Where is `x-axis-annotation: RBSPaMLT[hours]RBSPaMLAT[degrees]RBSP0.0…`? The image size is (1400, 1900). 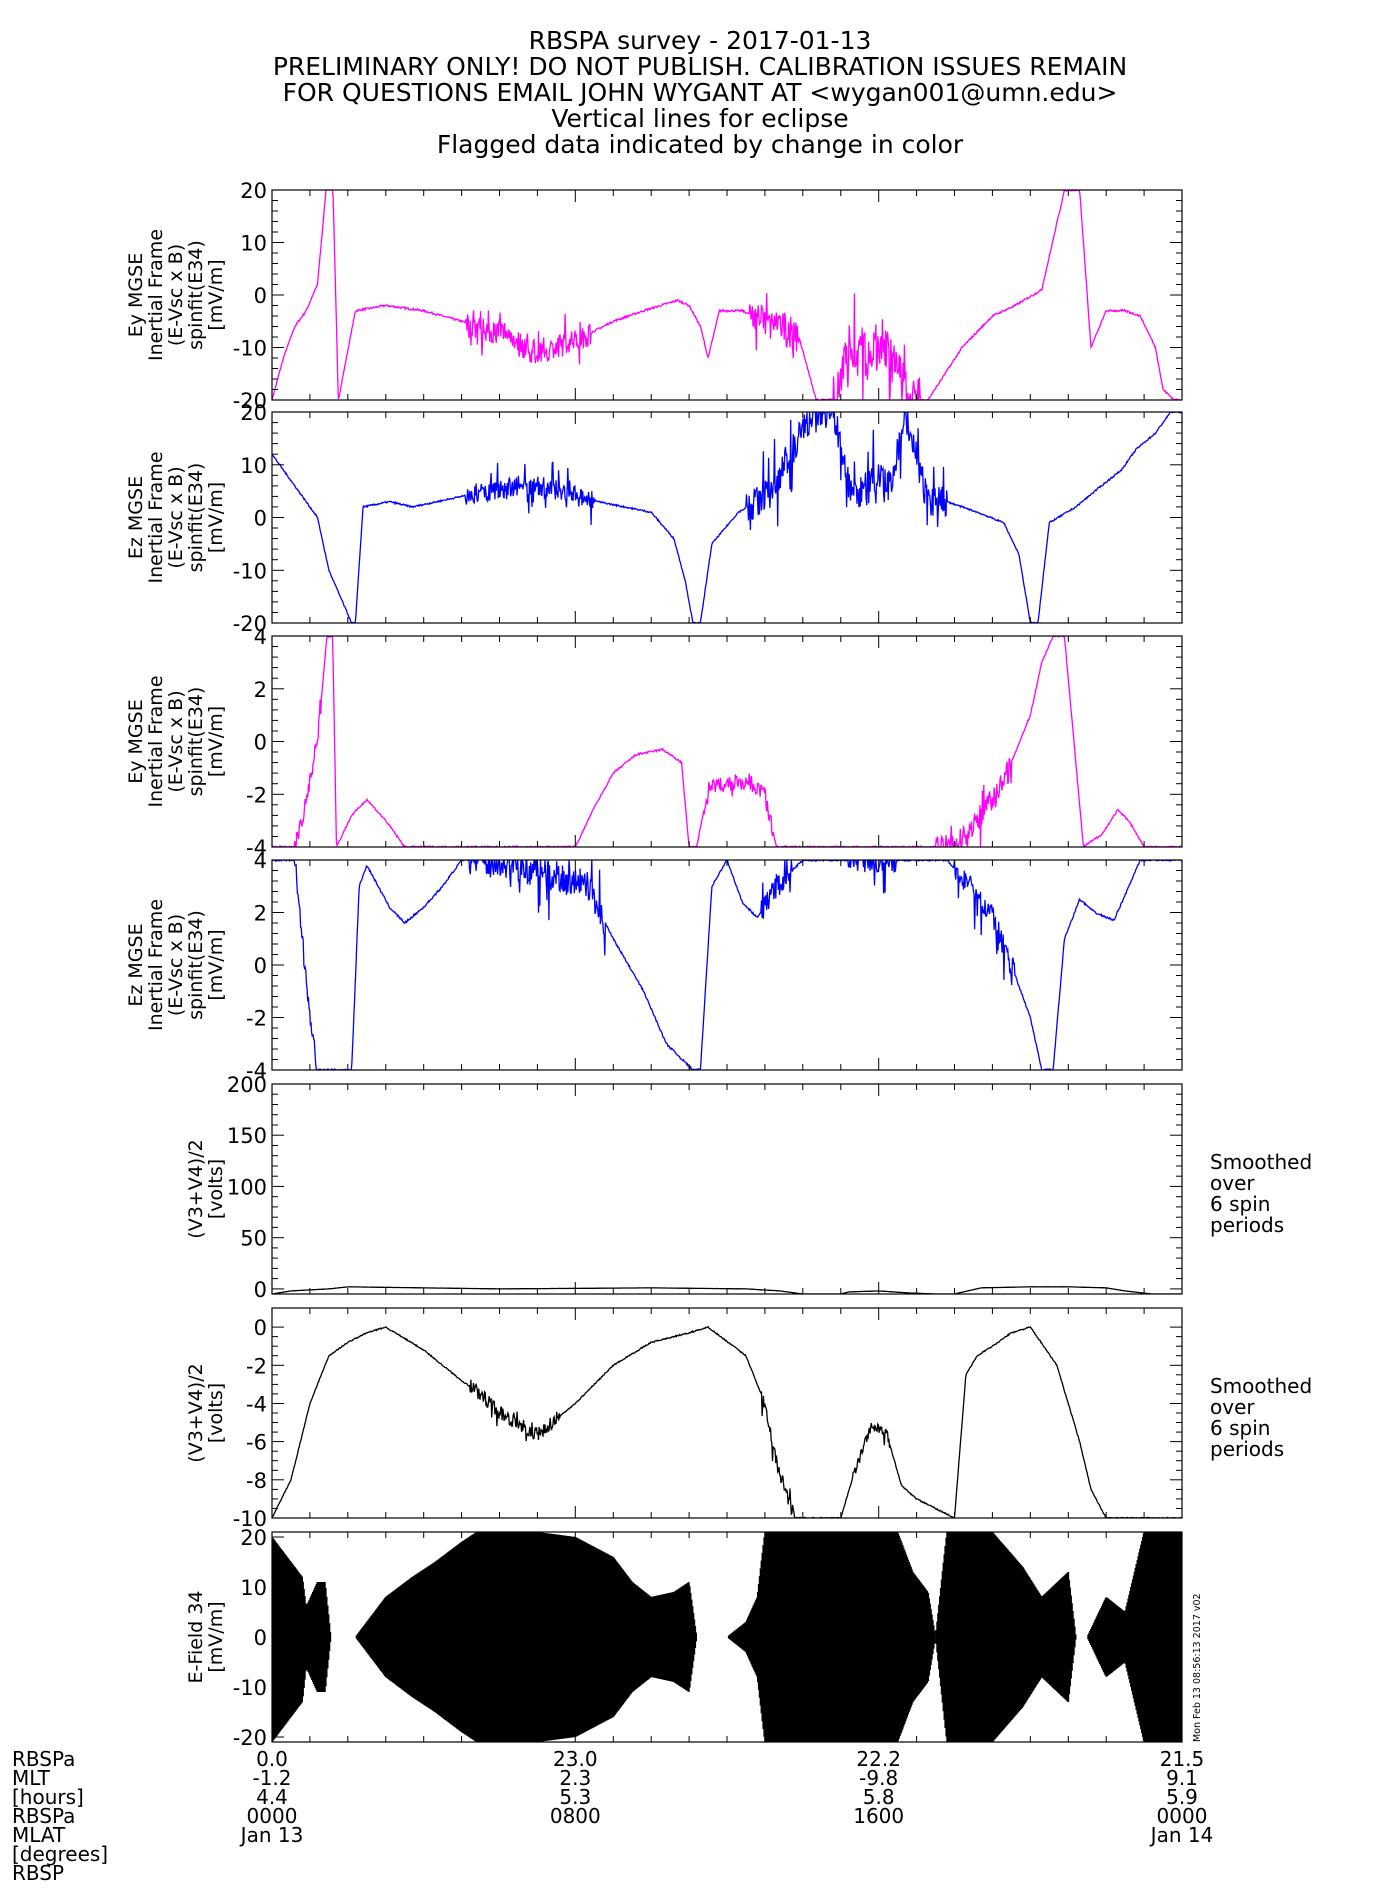 x-axis-annotation: RBSPaMLT[hours]RBSPaMLAT[degrees]RBSP0.0… is located at coordinates (612, 1816).